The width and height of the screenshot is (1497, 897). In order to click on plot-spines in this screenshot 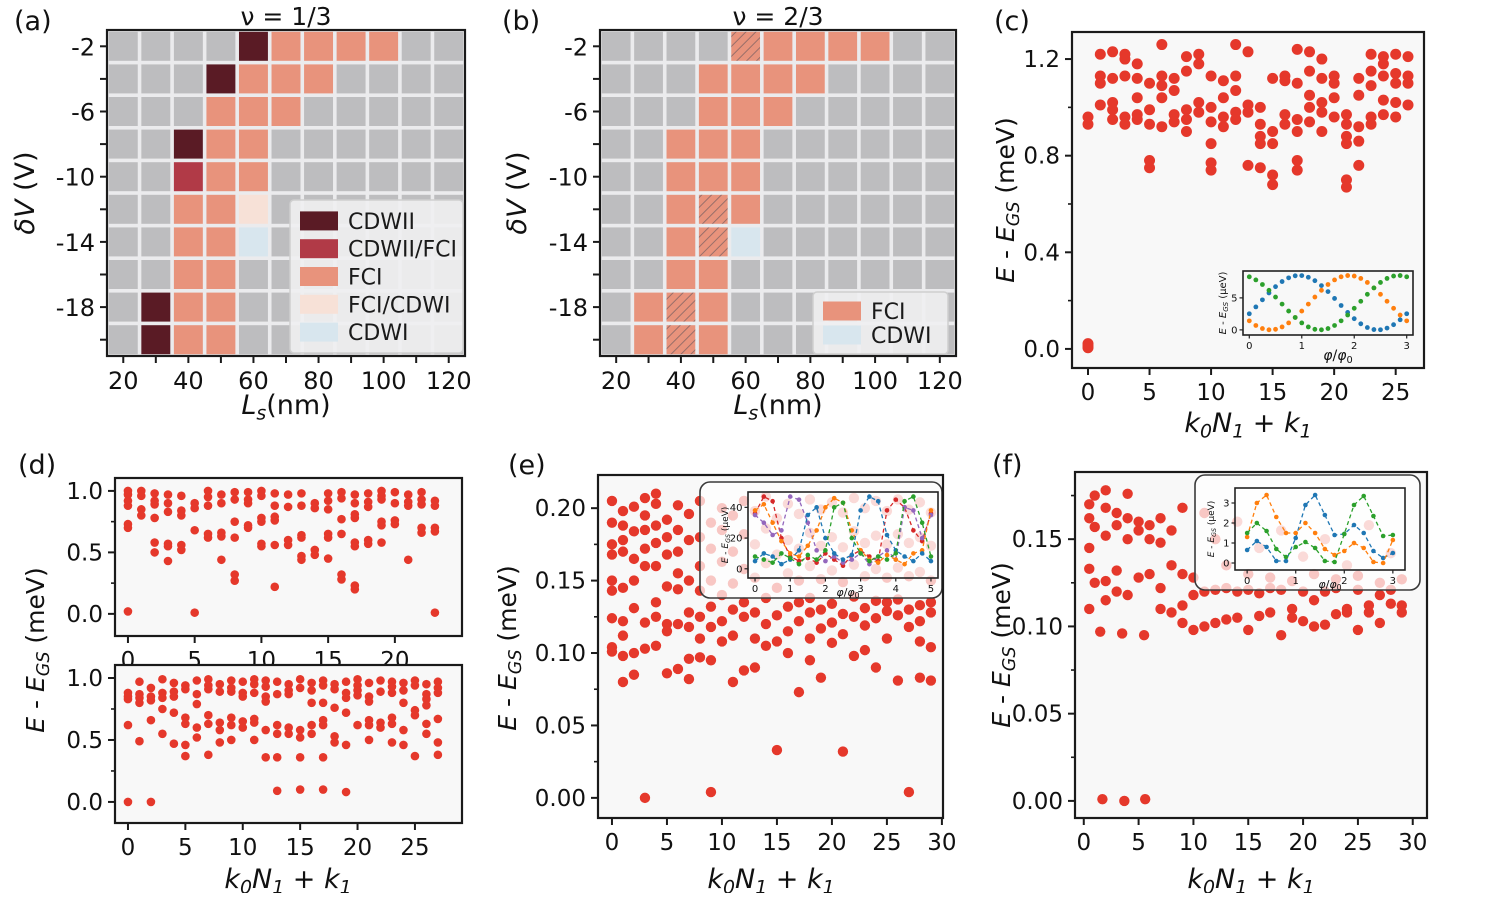, I will do `click(288, 744)`.